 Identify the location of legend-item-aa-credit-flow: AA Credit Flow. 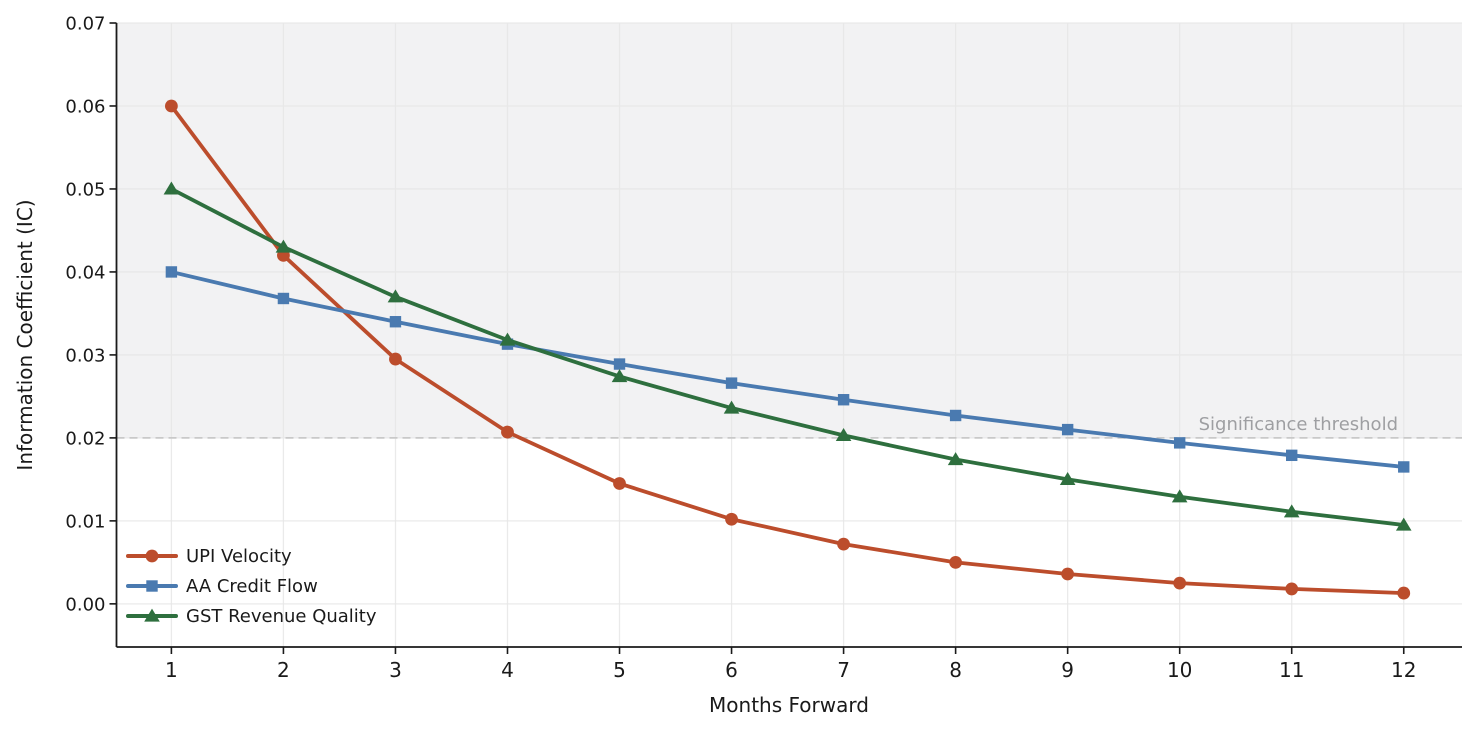
(222, 586).